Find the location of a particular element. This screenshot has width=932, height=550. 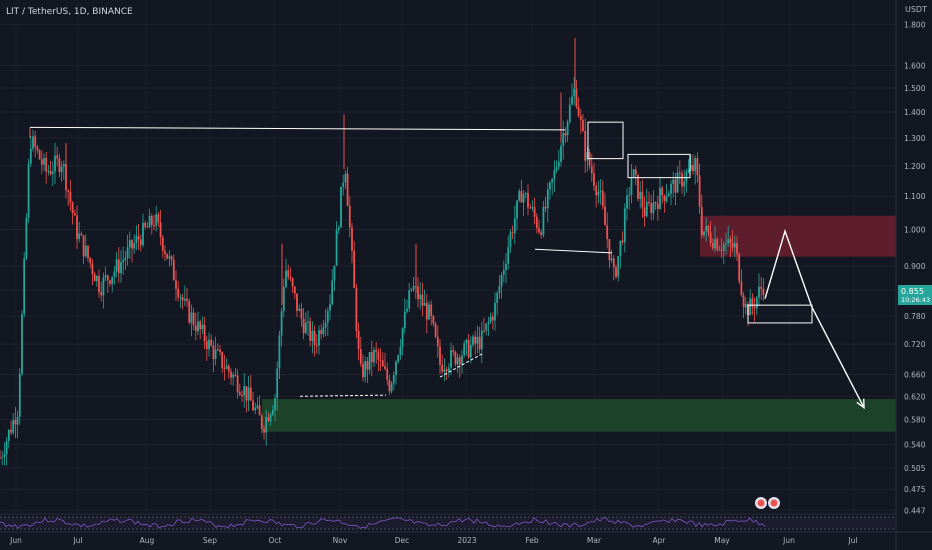

demand-zone is located at coordinates (579, 415).